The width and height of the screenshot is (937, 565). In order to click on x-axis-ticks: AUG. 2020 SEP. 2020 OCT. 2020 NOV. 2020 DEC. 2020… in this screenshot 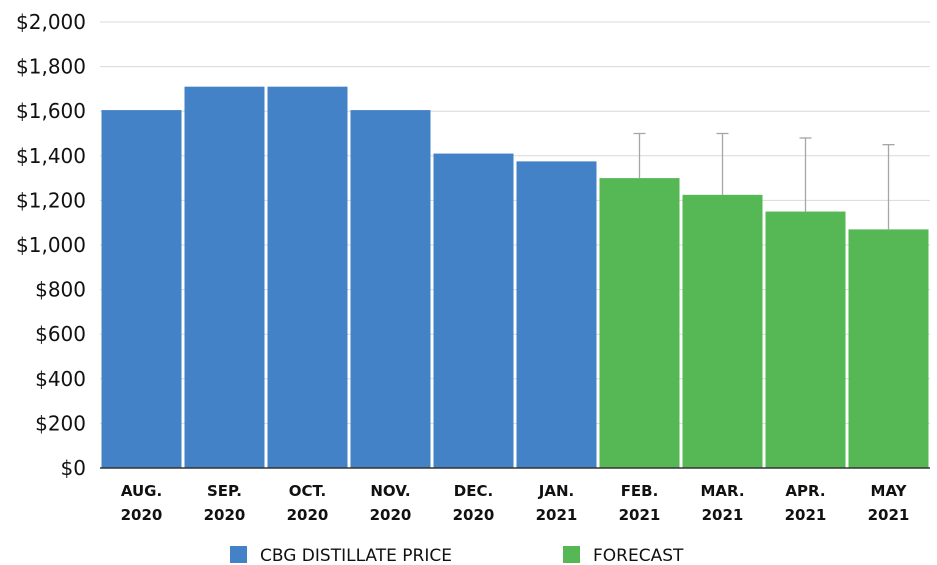, I will do `click(515, 503)`.